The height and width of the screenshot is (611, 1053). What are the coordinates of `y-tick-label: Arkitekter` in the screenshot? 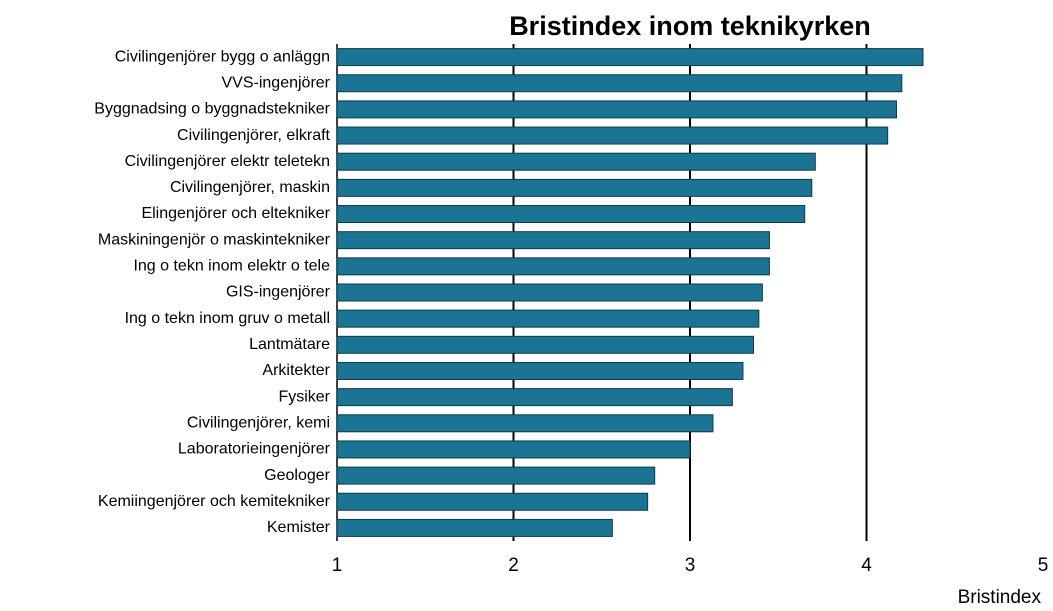 It's located at (296, 370).